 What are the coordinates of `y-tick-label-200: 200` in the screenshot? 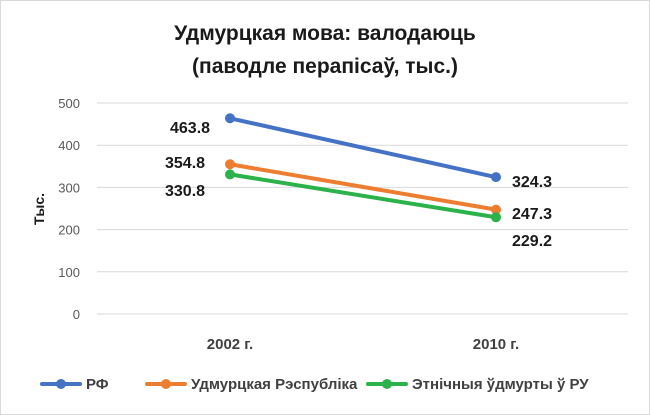 It's located at (69, 230).